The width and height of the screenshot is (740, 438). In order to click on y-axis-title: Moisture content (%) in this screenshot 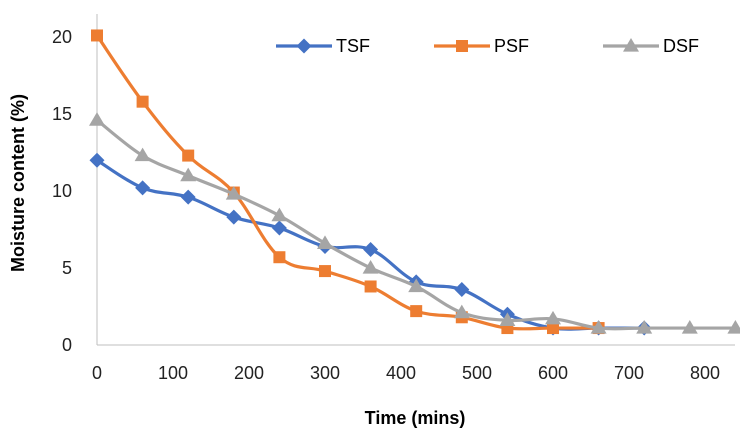, I will do `click(18, 183)`.